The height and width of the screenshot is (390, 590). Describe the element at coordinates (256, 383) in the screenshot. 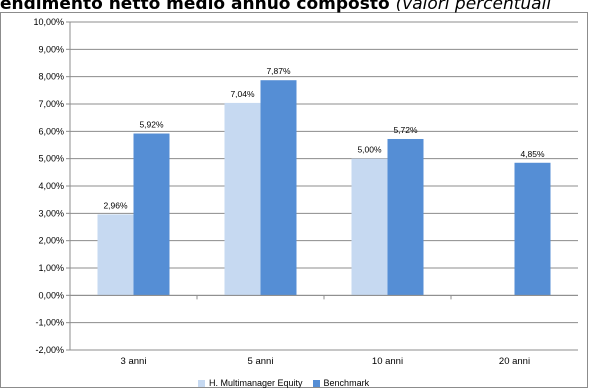

I see `legend-label-series-1: H. Multimanager Equity` at that location.